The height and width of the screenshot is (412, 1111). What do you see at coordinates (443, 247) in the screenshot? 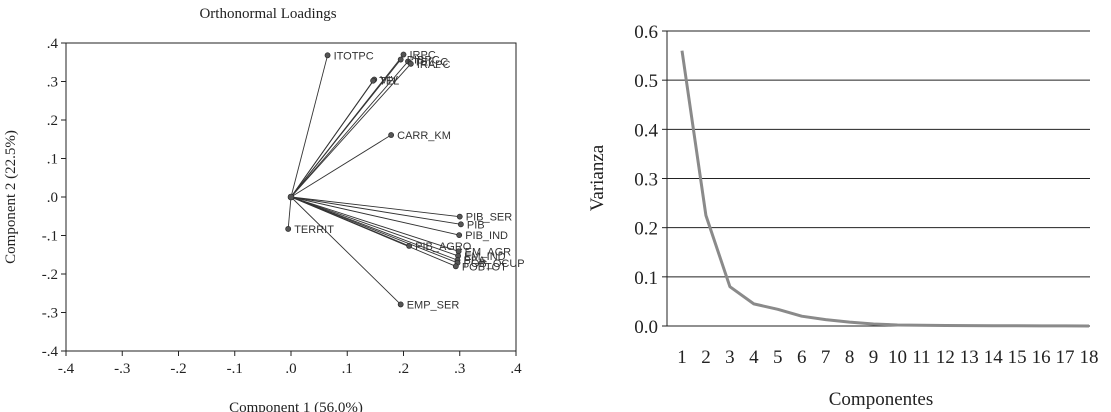
I see `loading-label-pib_agro: PIB_AGRO` at bounding box center [443, 247].